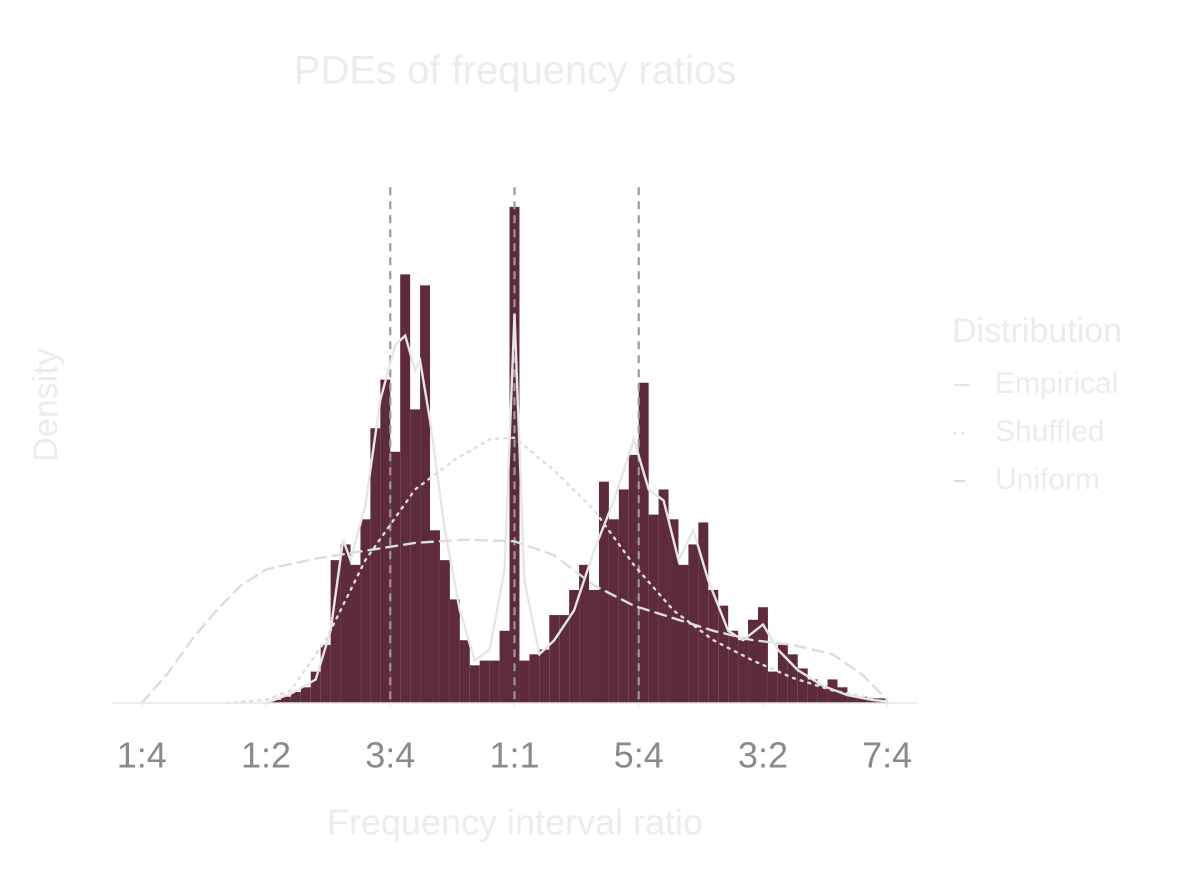 The image size is (1200, 885). I want to click on chart-title: PDEs of frequency ratios, so click(515, 71).